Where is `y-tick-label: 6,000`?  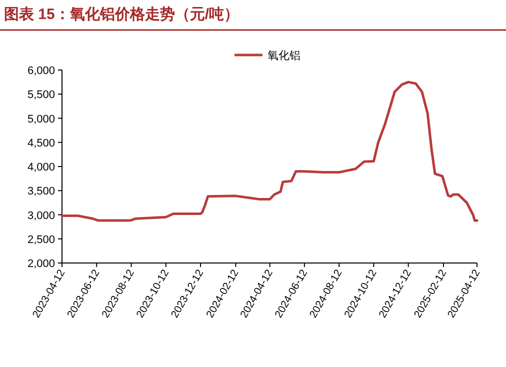
y-tick-label: 6,000 is located at coordinates (41, 71).